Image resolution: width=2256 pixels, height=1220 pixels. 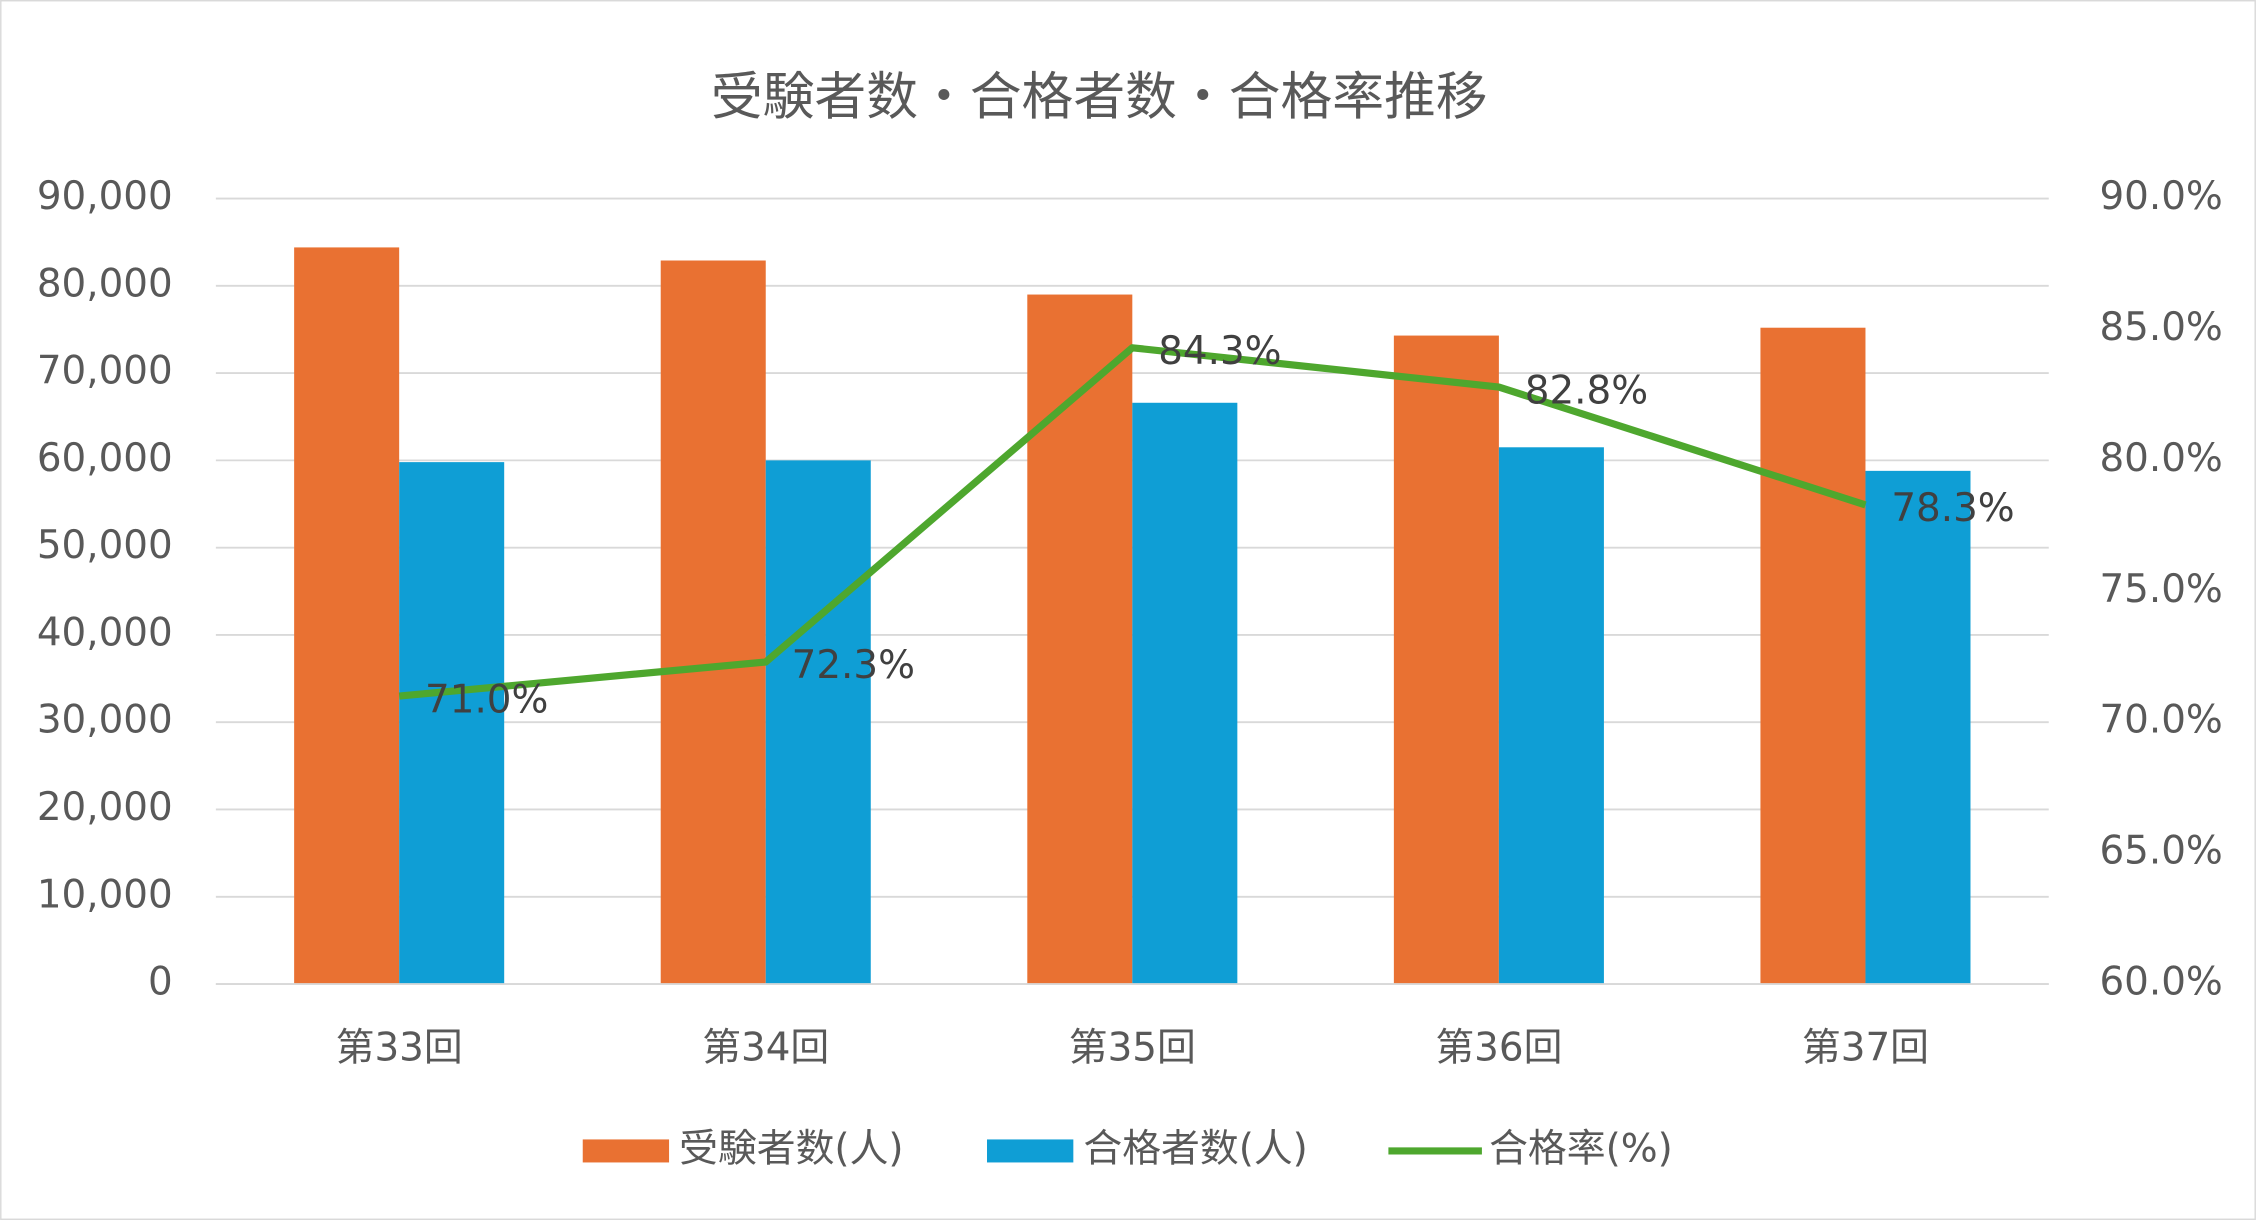 I want to click on legend-label: 受験者数(人), so click(x=791, y=1148).